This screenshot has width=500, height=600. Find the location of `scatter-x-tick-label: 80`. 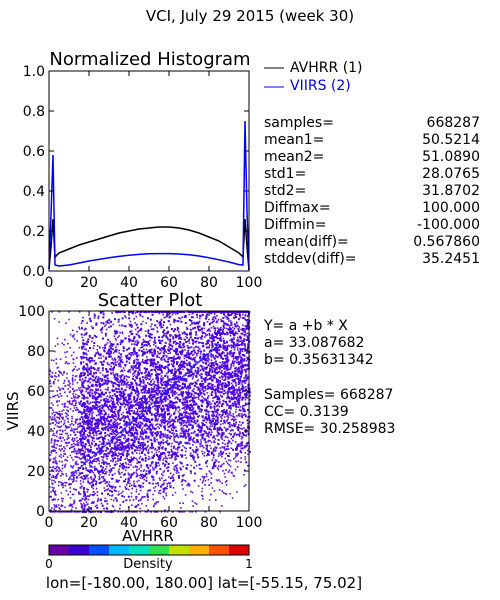

scatter-x-tick-label: 80 is located at coordinates (209, 523).